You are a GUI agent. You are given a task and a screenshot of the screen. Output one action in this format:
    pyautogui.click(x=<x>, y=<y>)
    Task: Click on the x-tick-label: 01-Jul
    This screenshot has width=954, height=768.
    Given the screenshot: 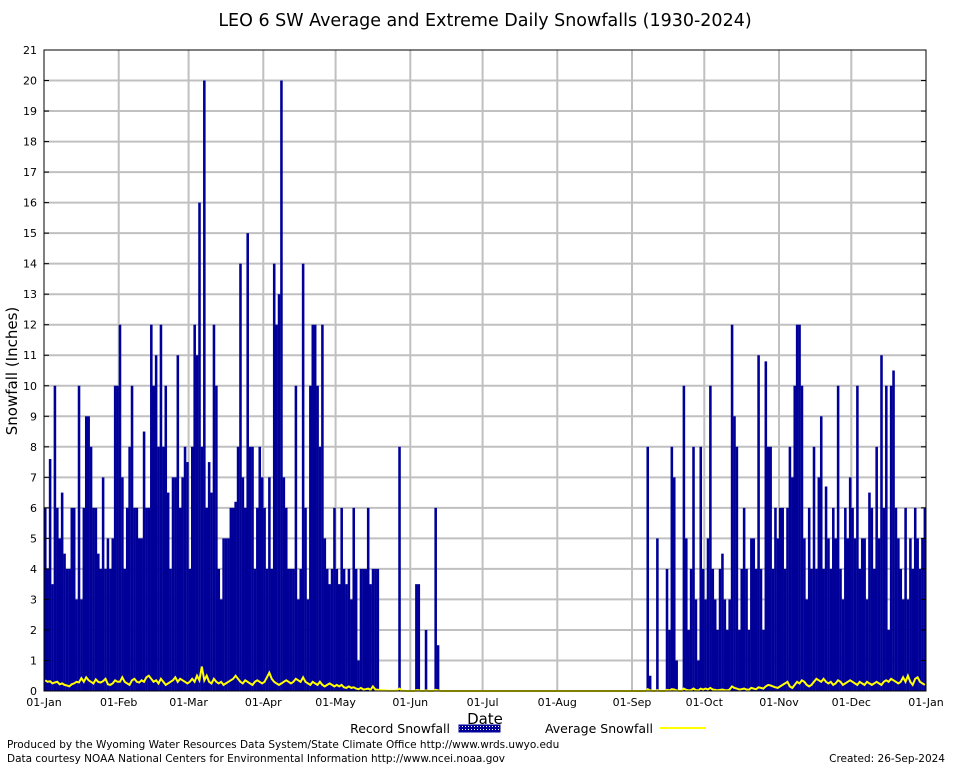 What is the action you would take?
    pyautogui.click(x=483, y=702)
    